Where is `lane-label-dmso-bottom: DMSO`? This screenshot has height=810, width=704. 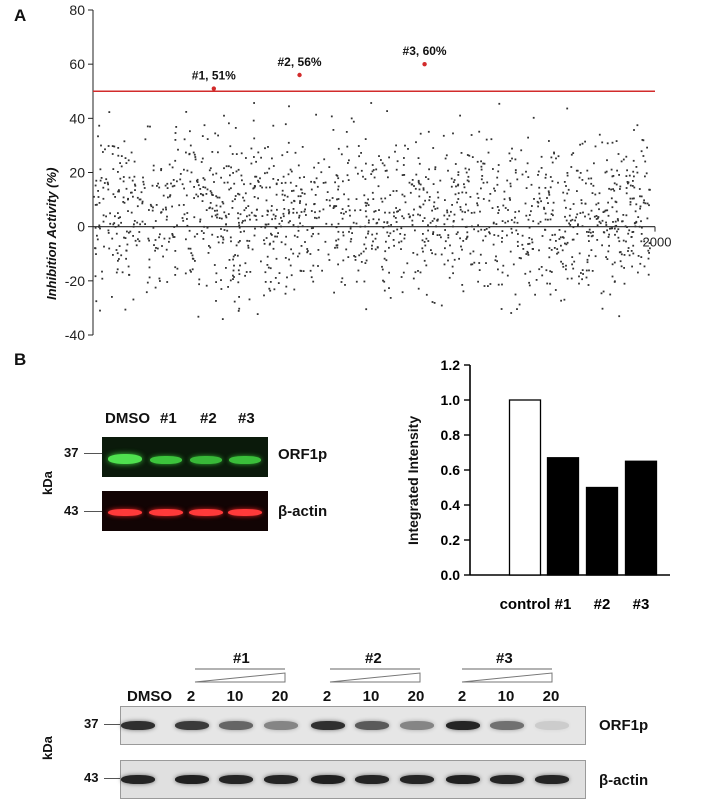
lane-label-dmso-bottom: DMSO is located at coordinates (149, 696).